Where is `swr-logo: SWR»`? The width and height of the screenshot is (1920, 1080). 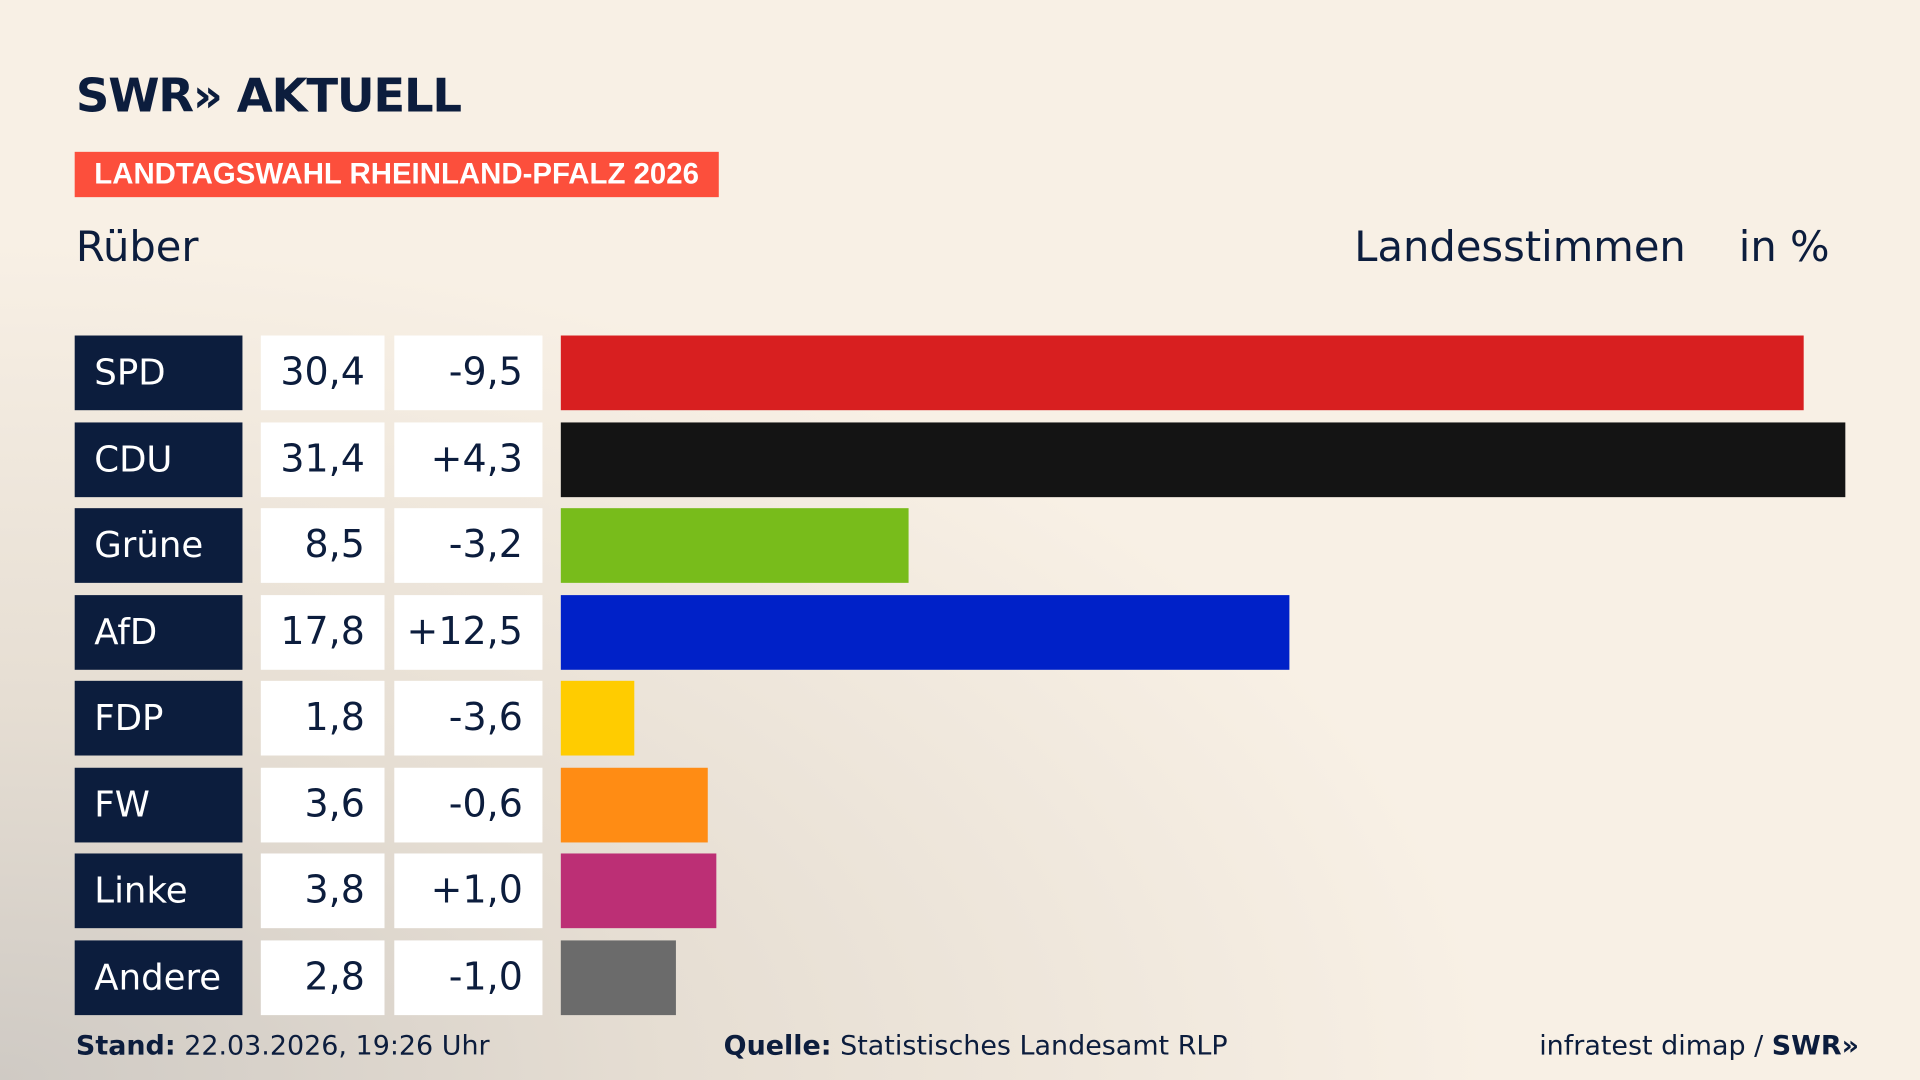 swr-logo: SWR» is located at coordinates (1815, 1046).